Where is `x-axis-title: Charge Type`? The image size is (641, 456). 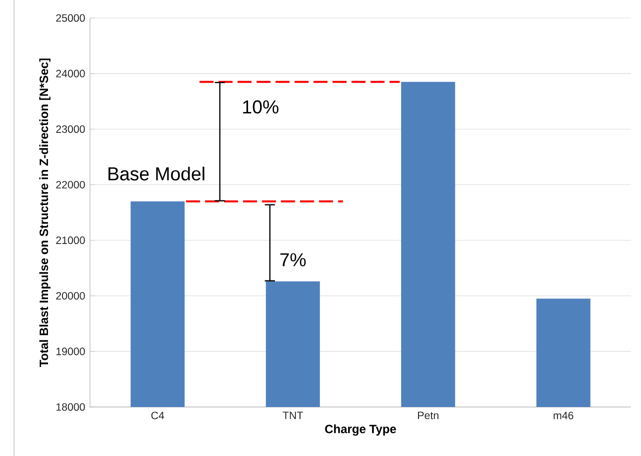
x-axis-title: Charge Type is located at coordinates (360, 430).